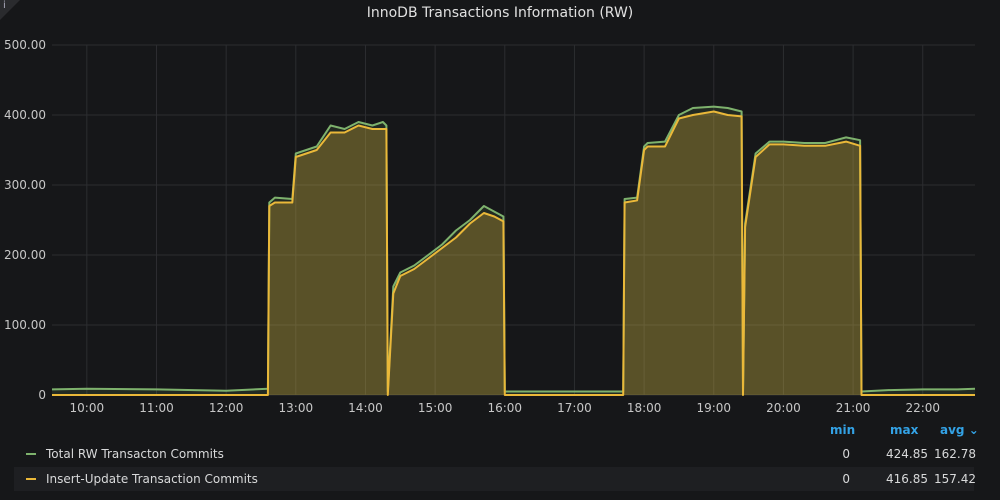  What do you see at coordinates (922, 408) in the screenshot?
I see `x-tick-label: 22:00` at bounding box center [922, 408].